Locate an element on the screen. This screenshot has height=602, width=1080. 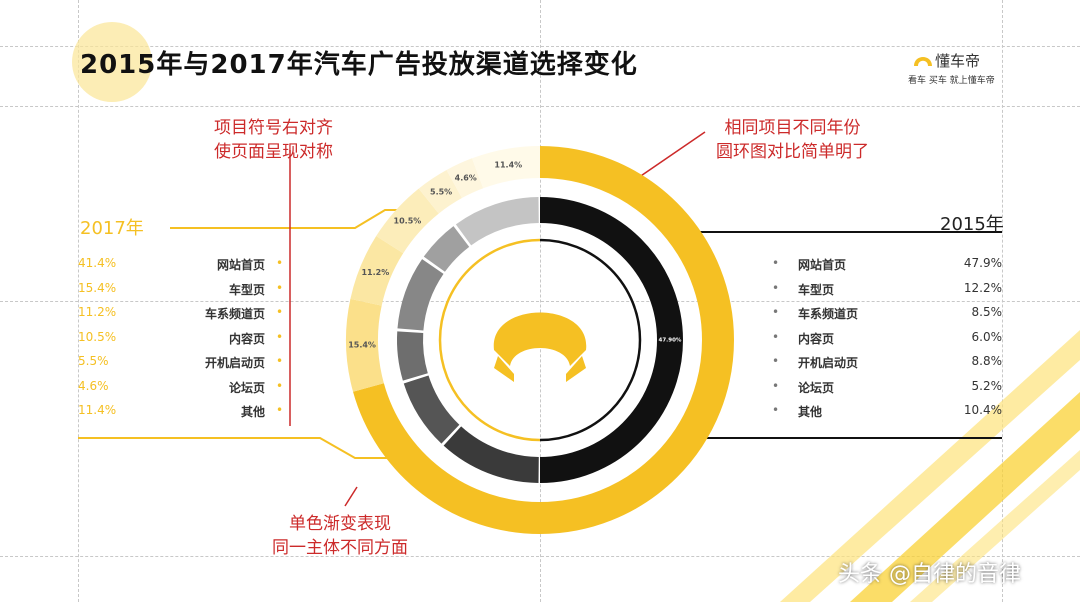
logo-mark-icon is located at coordinates (540, 347).